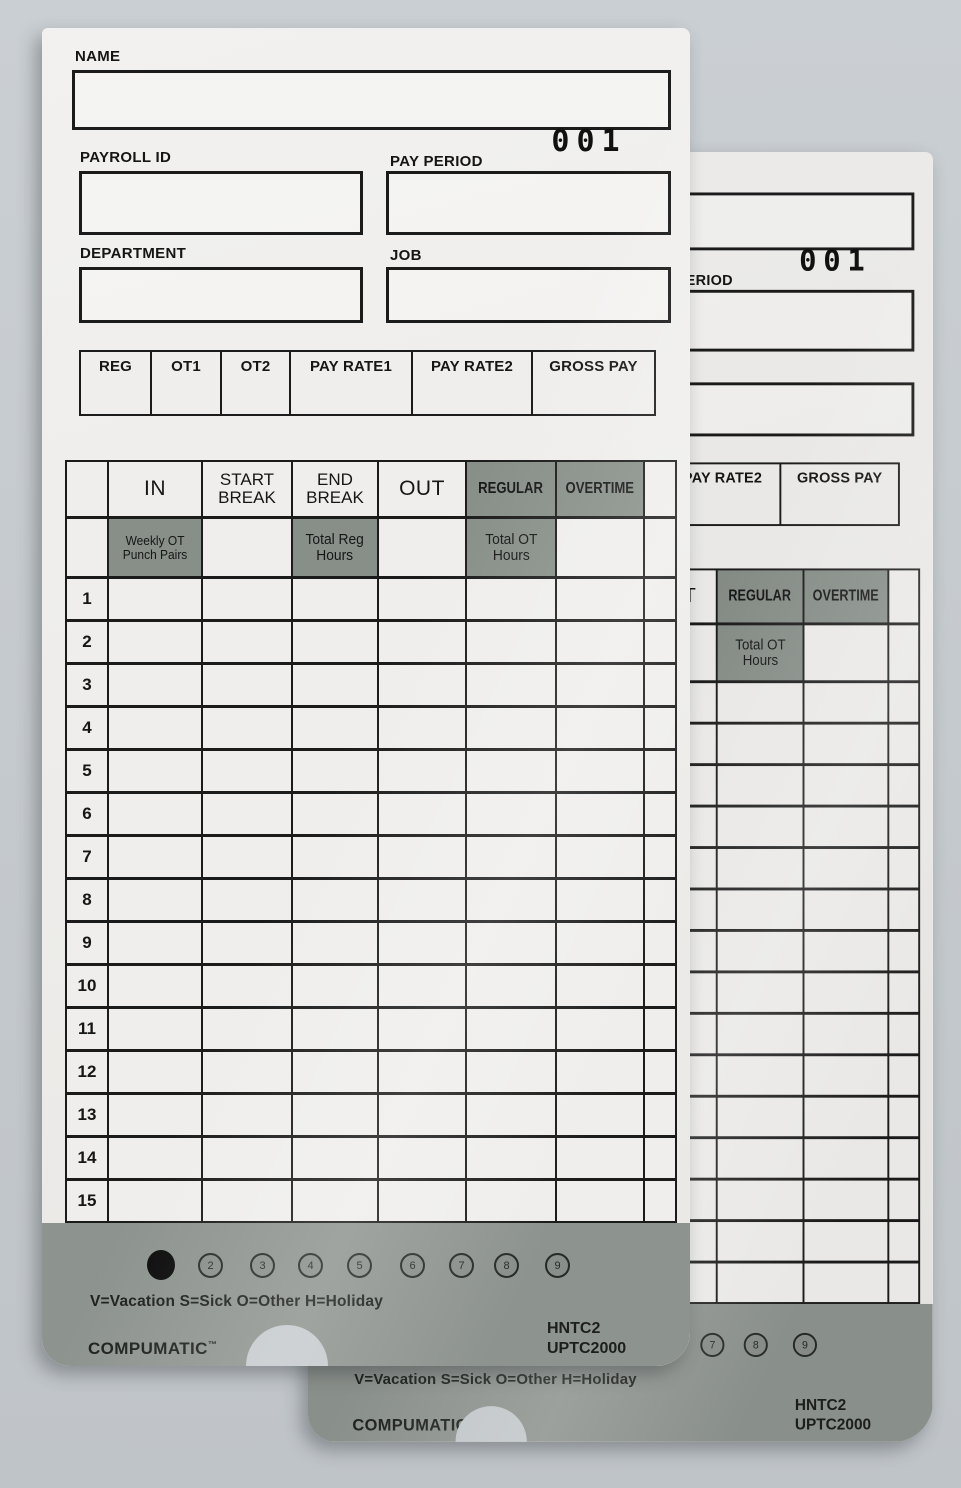 The height and width of the screenshot is (1488, 961). I want to click on department-field, so click(221, 295).